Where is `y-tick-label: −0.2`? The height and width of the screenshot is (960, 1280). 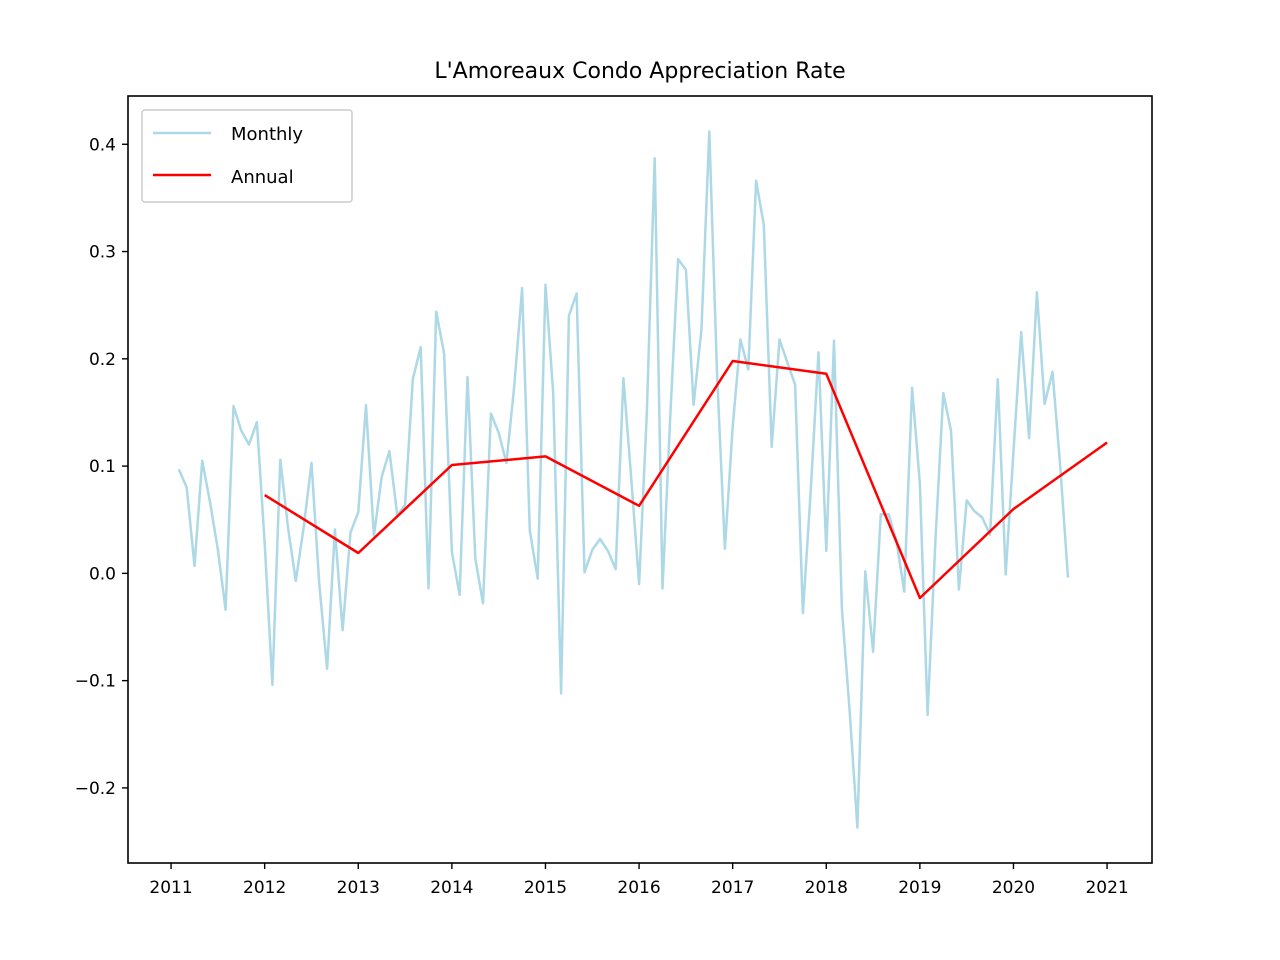
y-tick-label: −0.2 is located at coordinates (95, 789).